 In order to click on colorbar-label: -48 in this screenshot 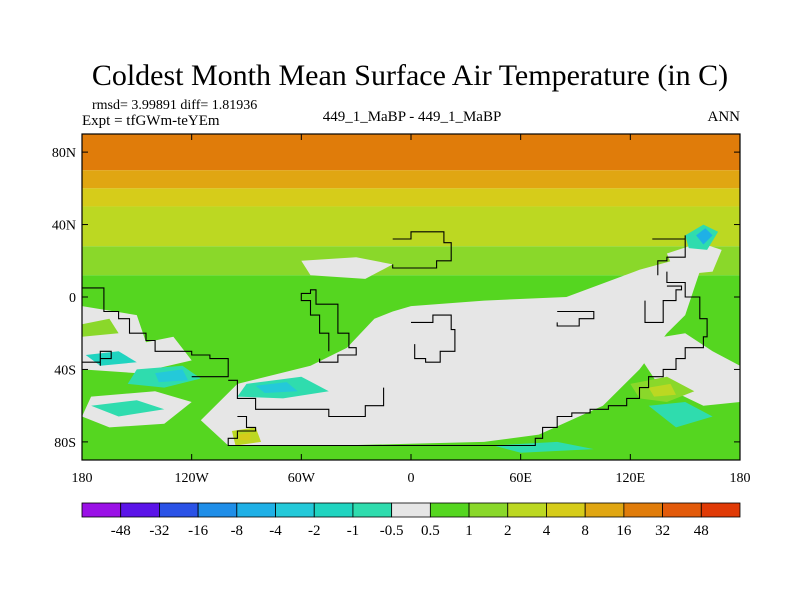, I will do `click(121, 531)`.